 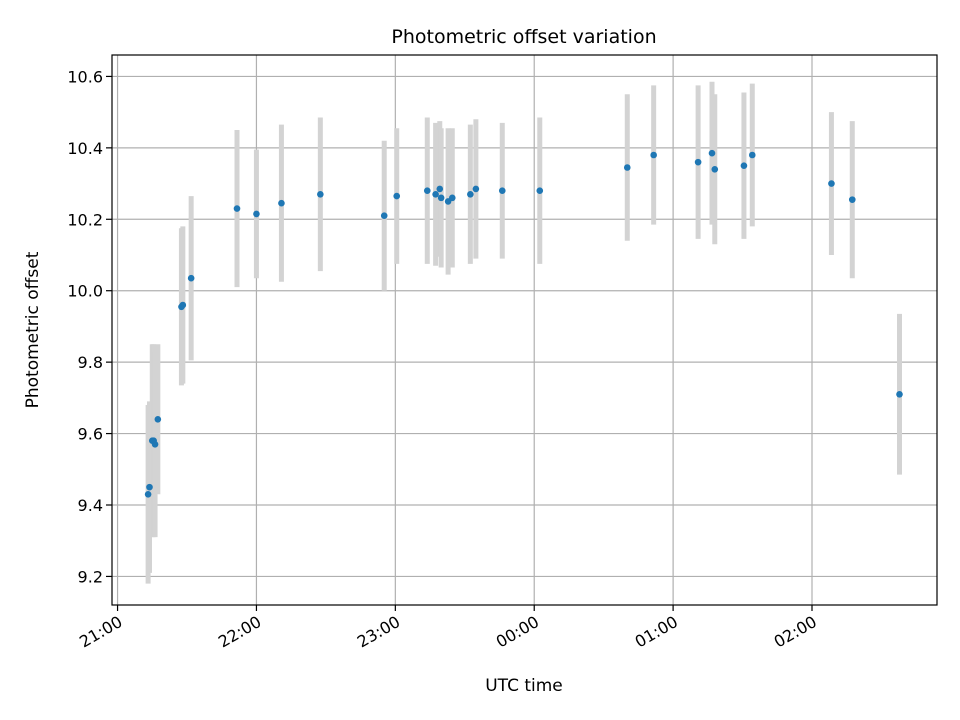 What do you see at coordinates (89, 326) in the screenshot?
I see `y-axis-ticks: 9.2 9.4 9.6 9.8 10.0 10.2 10.4 10.6` at bounding box center [89, 326].